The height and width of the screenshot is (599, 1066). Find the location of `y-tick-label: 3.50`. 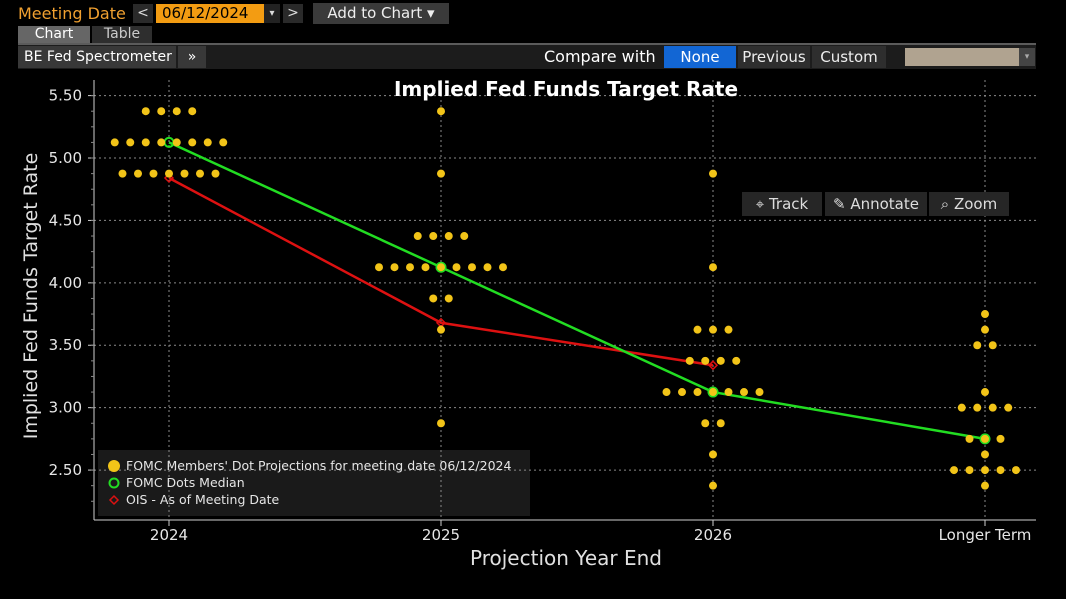

y-tick-label: 3.50 is located at coordinates (65, 345).